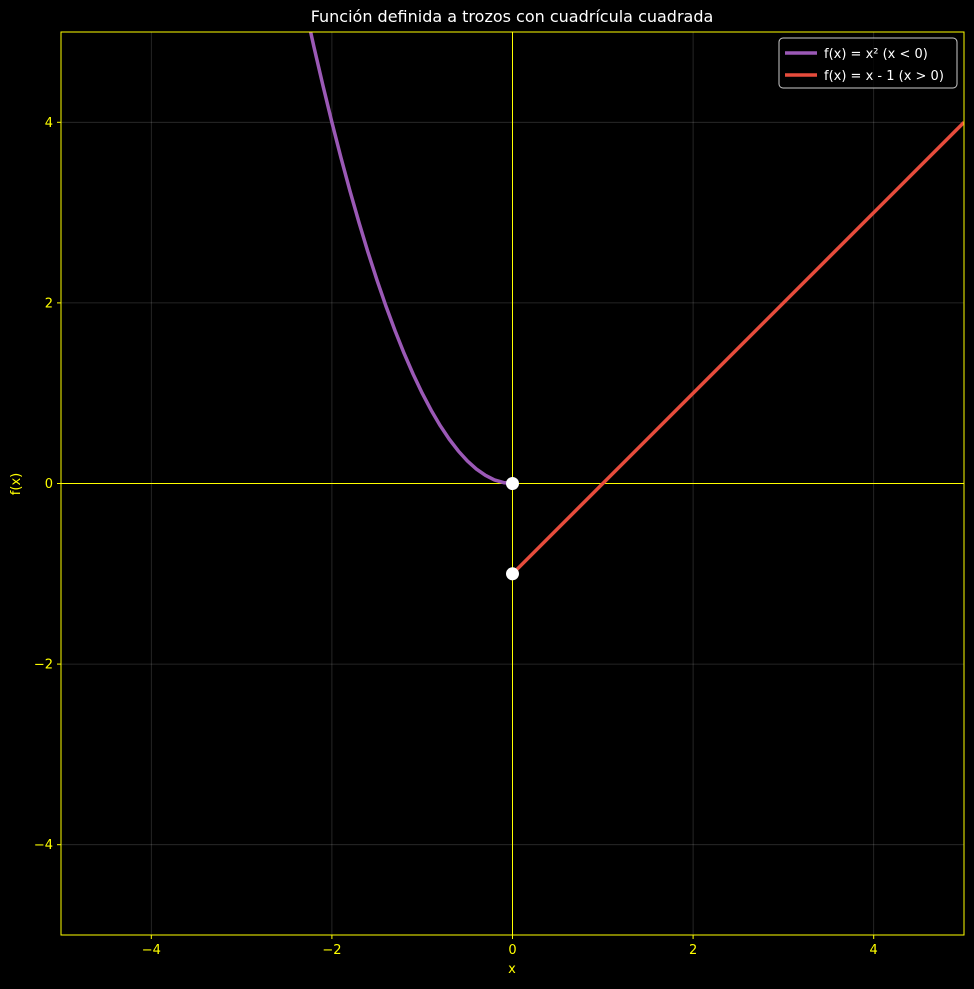  Describe the element at coordinates (43, 665) in the screenshot. I see `y-tick-label-1: −2` at that location.